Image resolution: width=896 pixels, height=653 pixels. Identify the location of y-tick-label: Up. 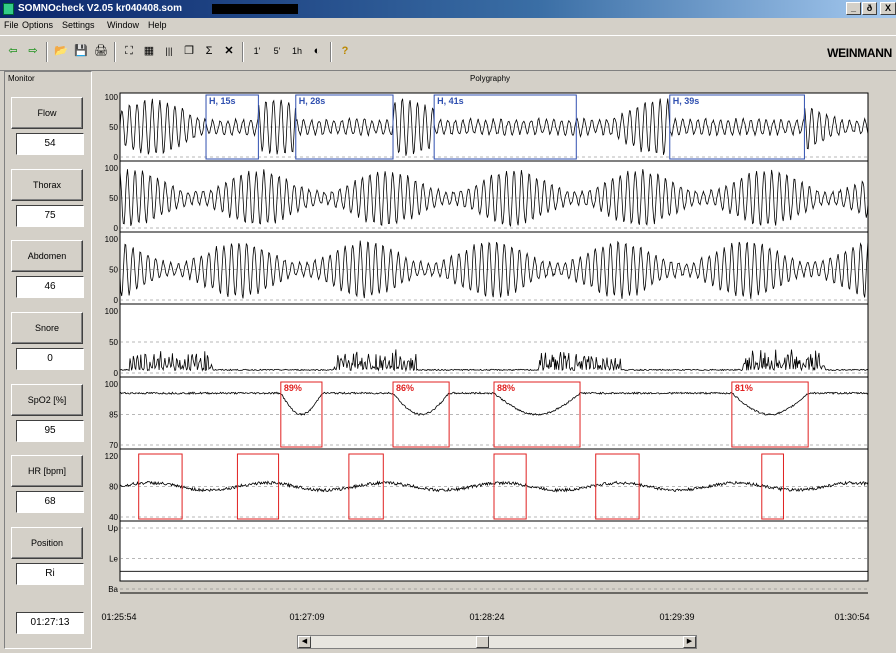
(113, 528).